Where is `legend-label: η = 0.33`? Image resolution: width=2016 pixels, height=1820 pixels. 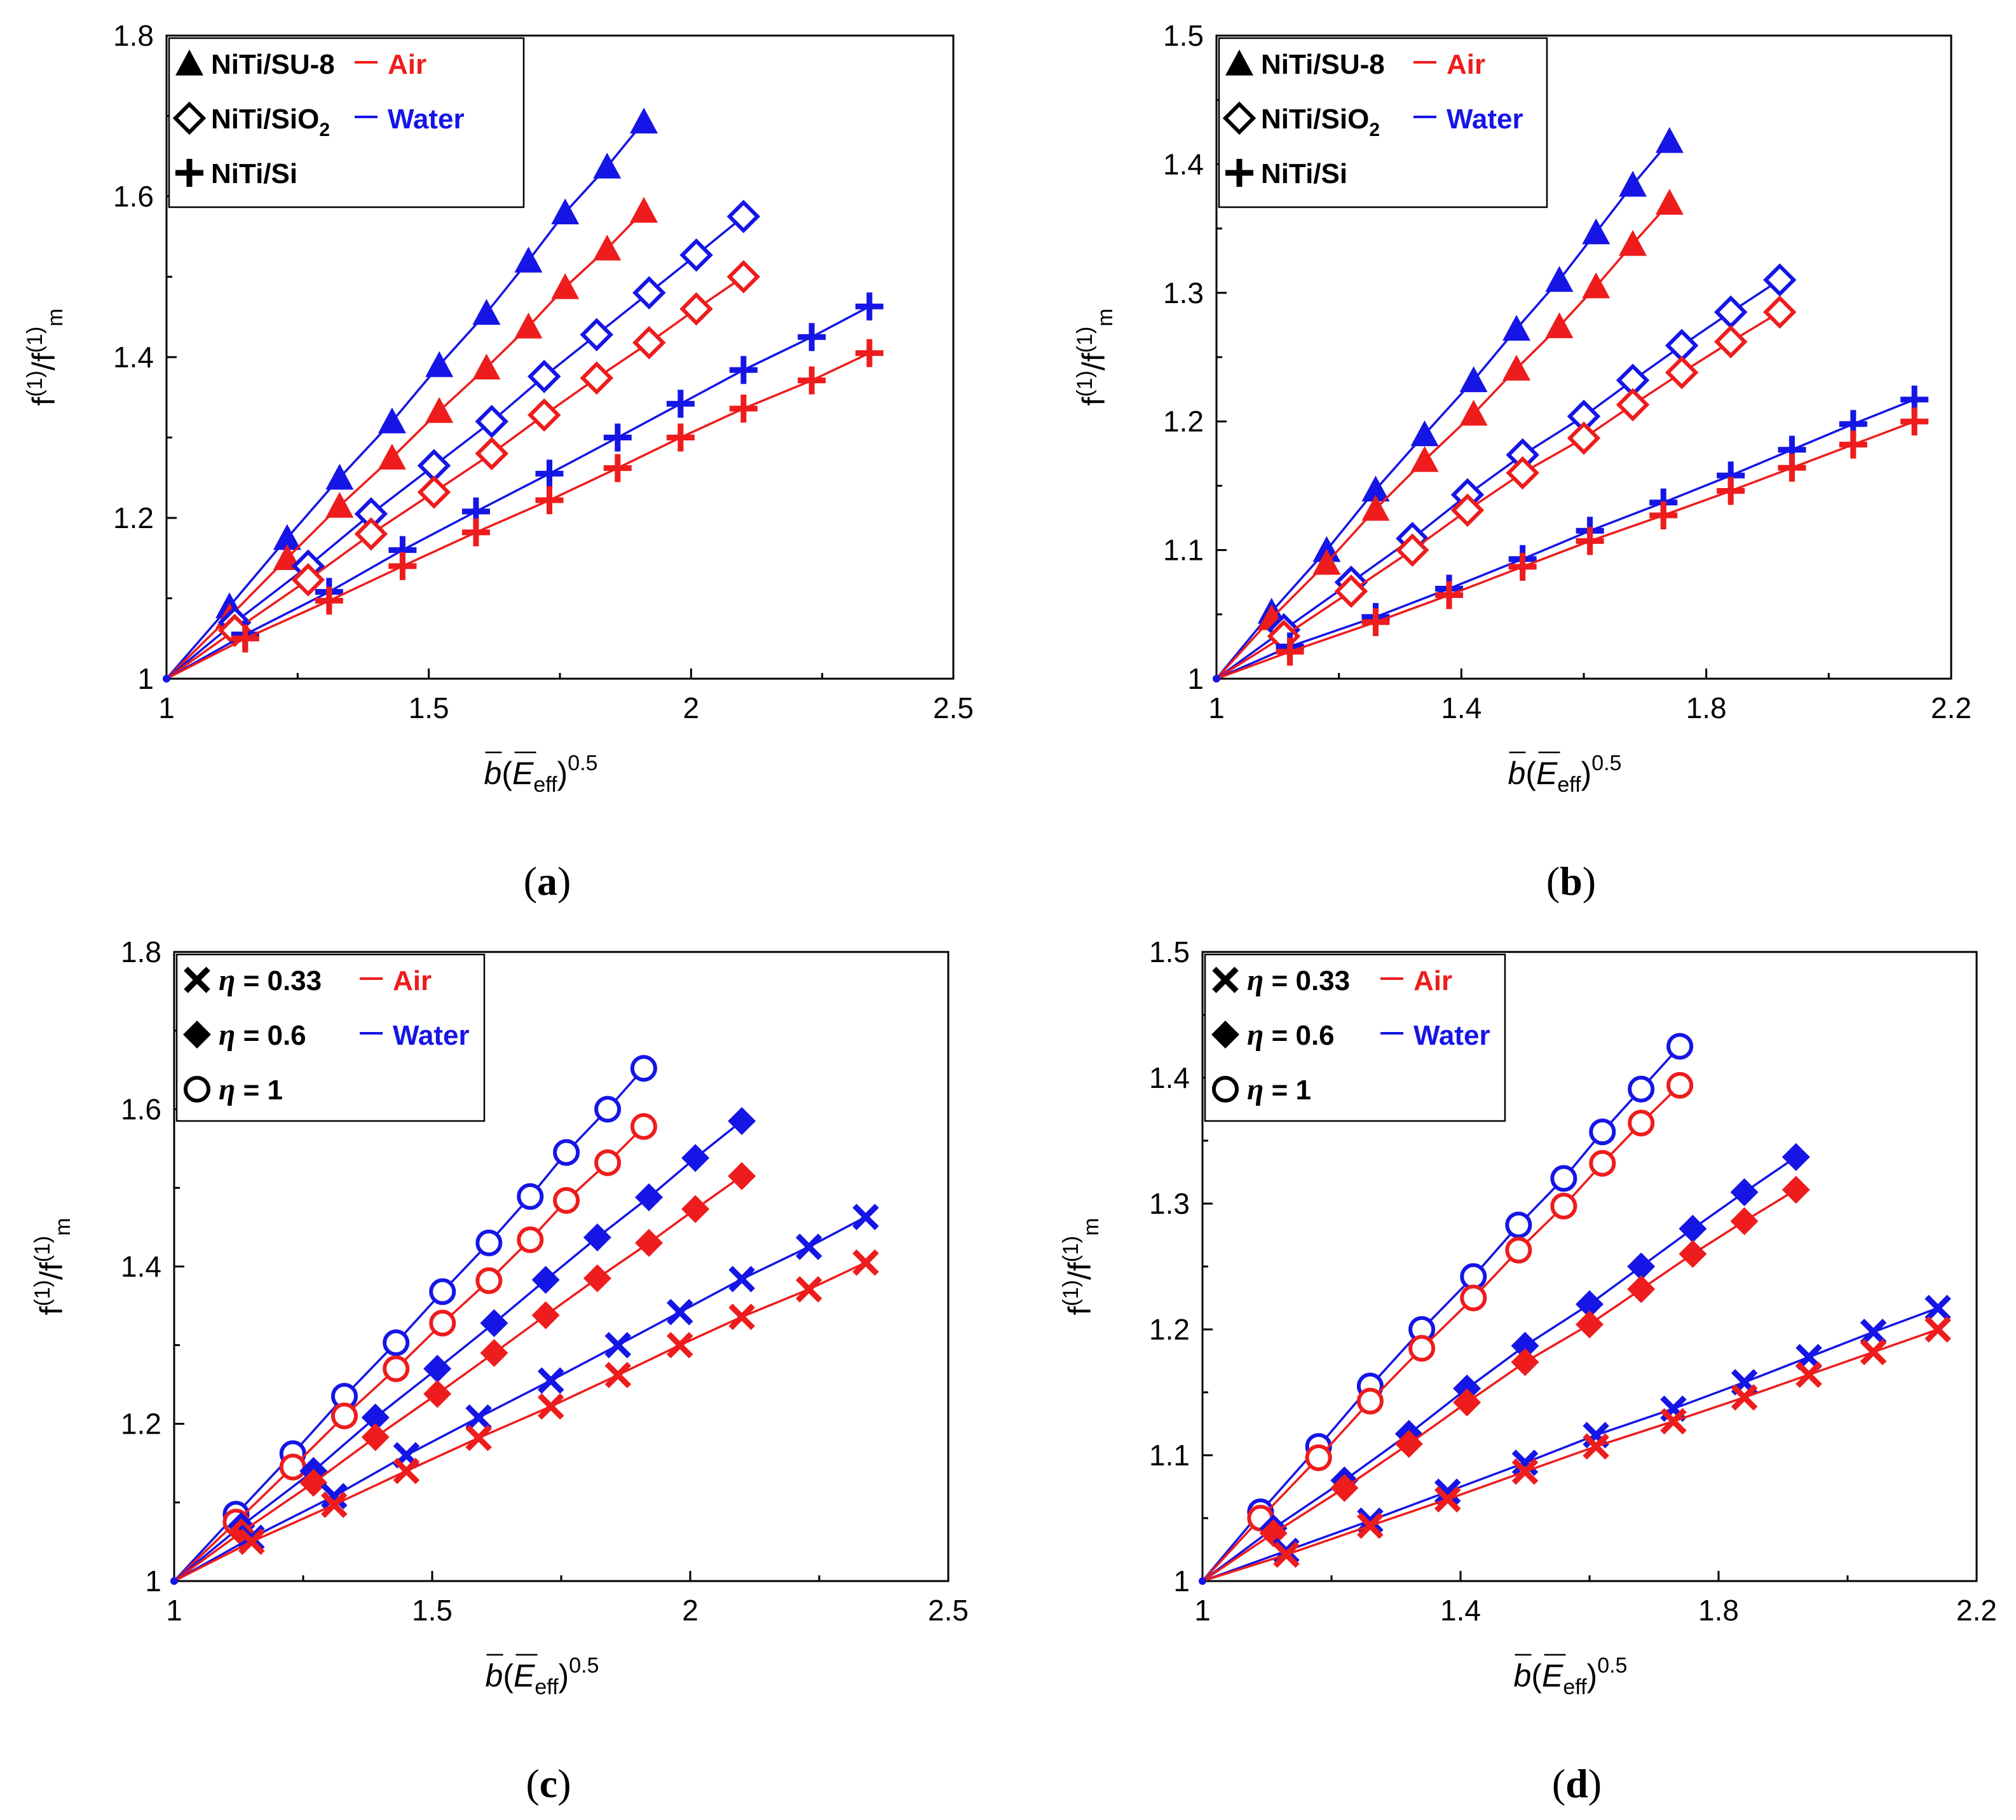 legend-label: η = 0.33 is located at coordinates (270, 980).